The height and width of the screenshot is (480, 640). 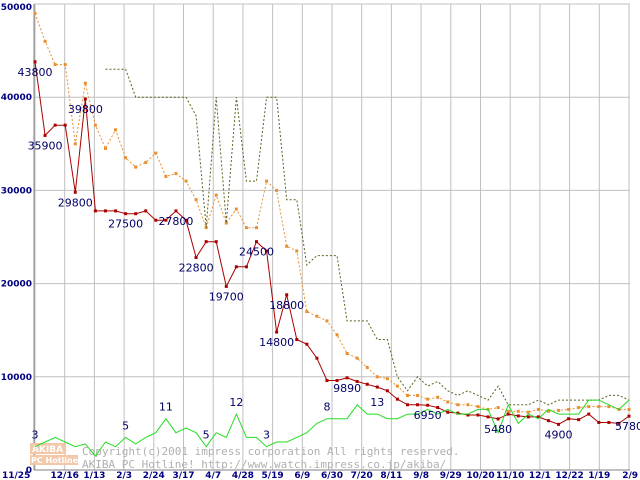 I want to click on y-tick-label: 10000, so click(x=16, y=378).